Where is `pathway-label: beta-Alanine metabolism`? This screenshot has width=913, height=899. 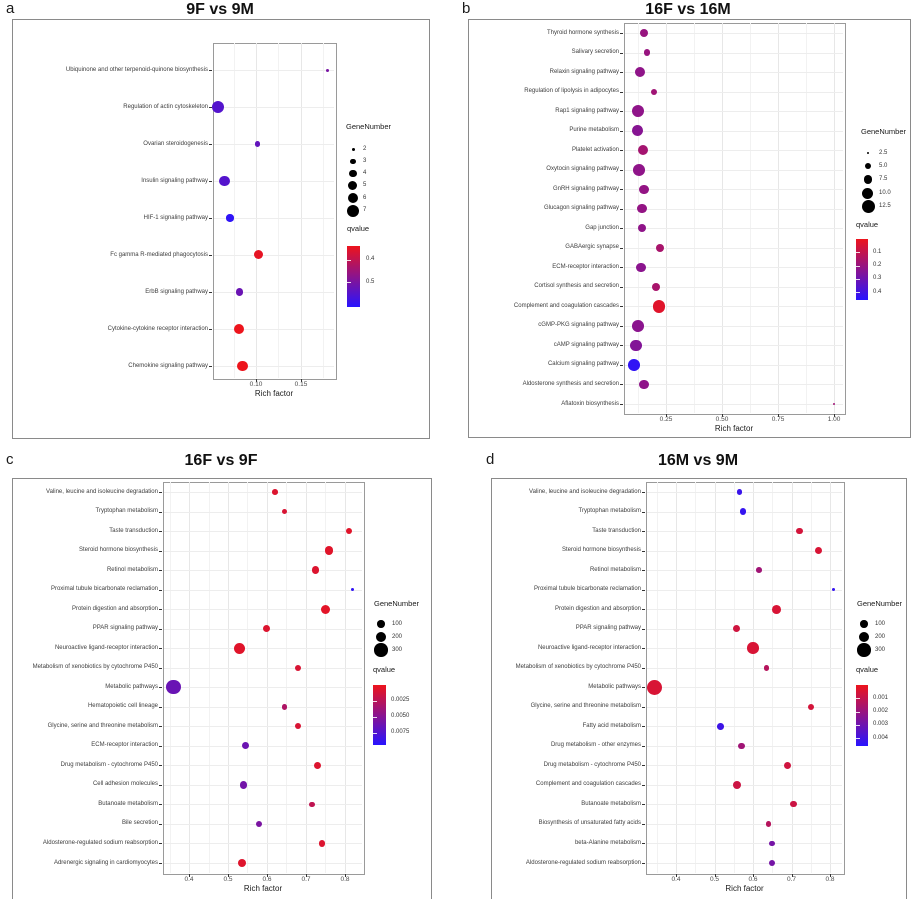 pathway-label: beta-Alanine metabolism is located at coordinates (607, 842).